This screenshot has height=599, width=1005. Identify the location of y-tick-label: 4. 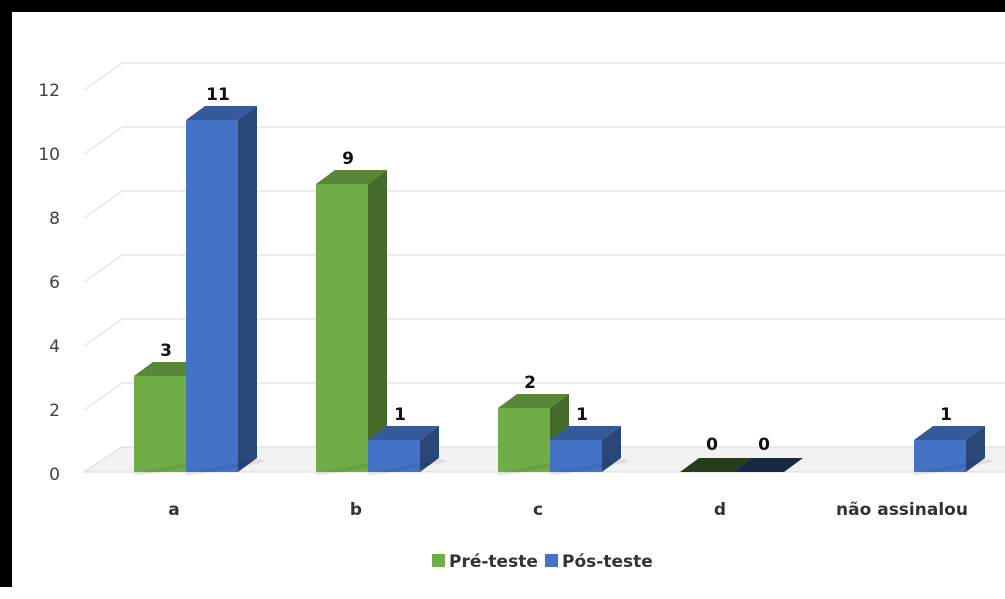
(54, 347).